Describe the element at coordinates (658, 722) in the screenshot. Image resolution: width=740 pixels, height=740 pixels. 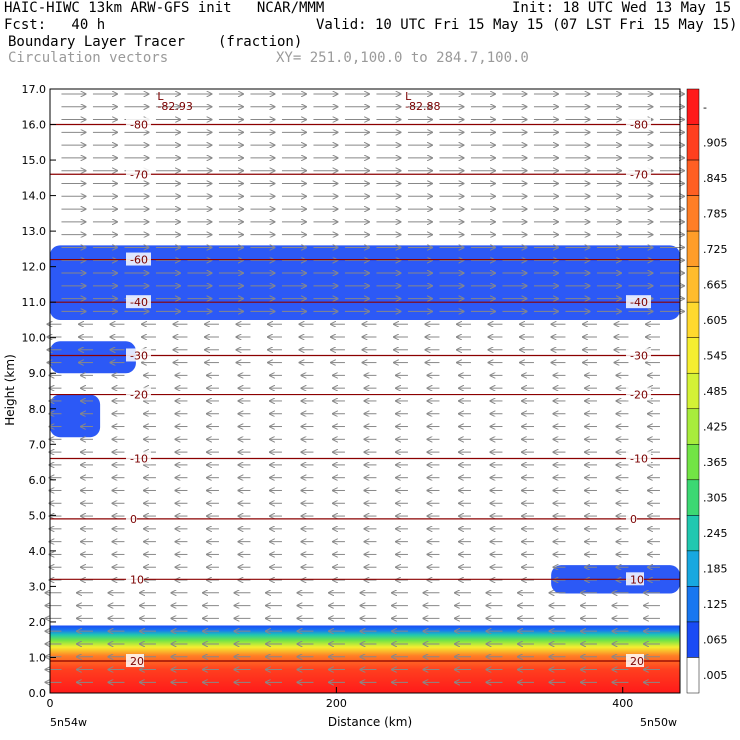
I see `x-end-location: 5n50w` at that location.